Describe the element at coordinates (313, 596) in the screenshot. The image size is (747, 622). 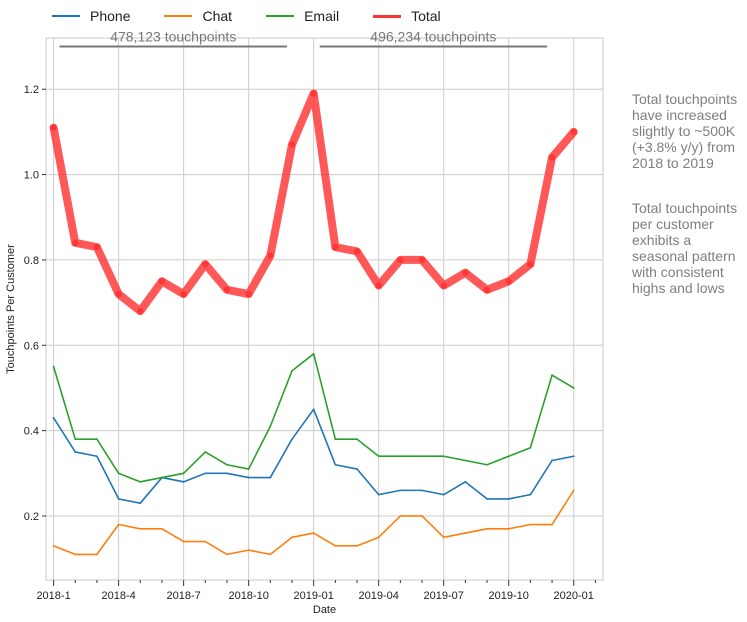
I see `x-tick-label: 2019-01` at that location.